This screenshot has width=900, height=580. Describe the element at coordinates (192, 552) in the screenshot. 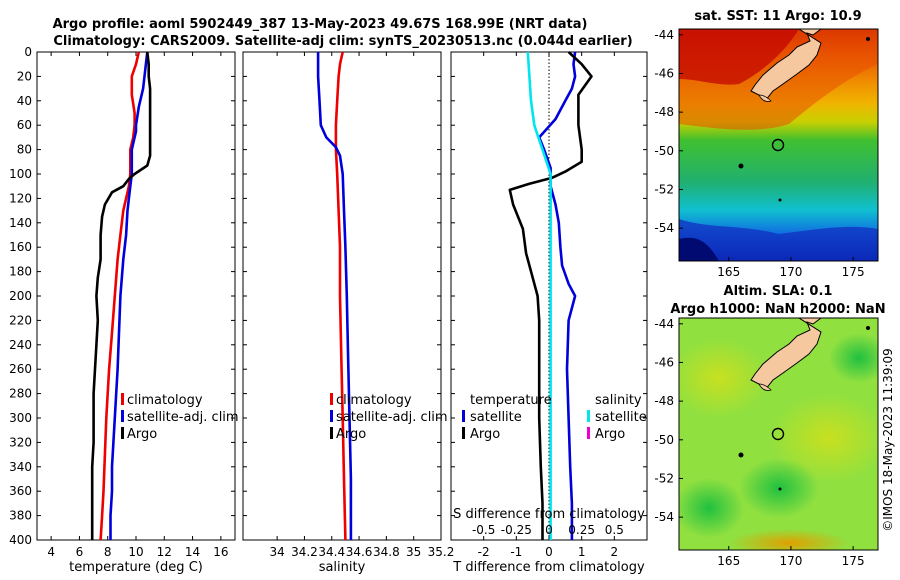

I see `x-tick-label: 14` at that location.